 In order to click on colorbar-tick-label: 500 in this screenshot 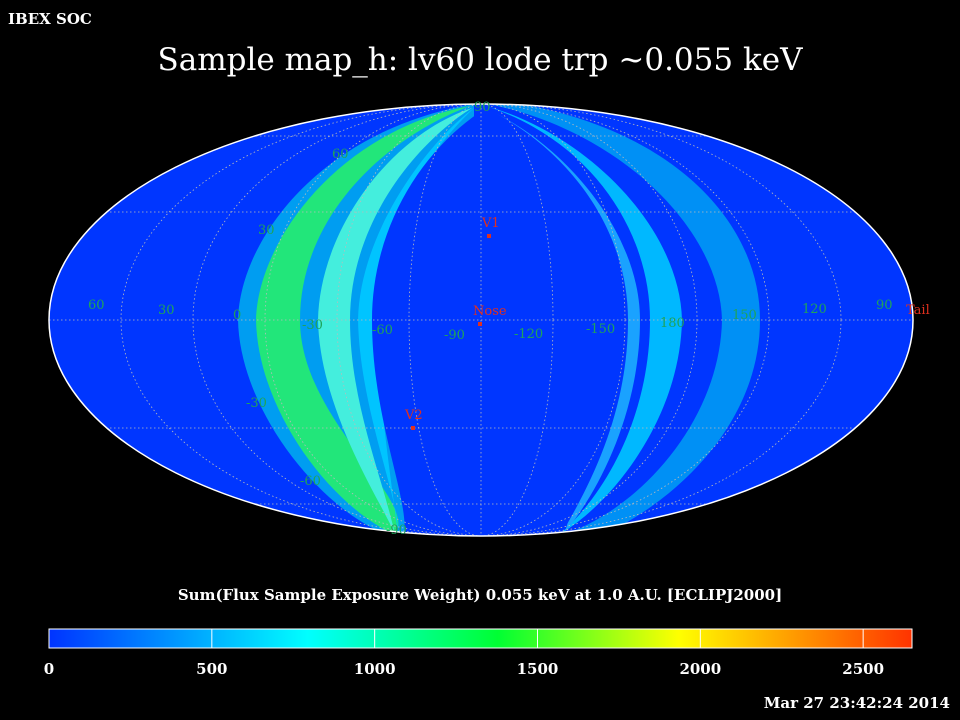, I will do `click(212, 669)`.